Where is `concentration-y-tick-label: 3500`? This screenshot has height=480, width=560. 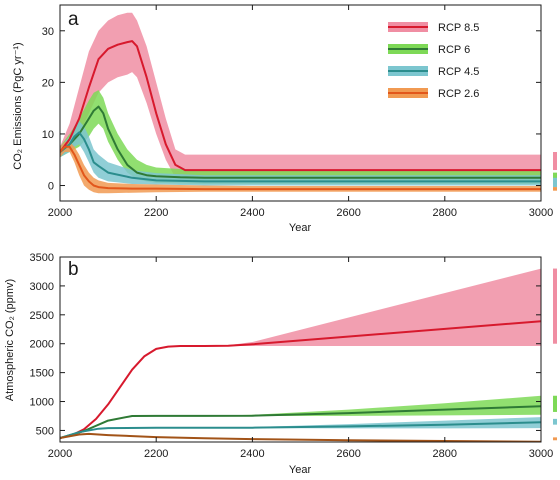 concentration-y-tick-label: 3500 is located at coordinates (42, 258).